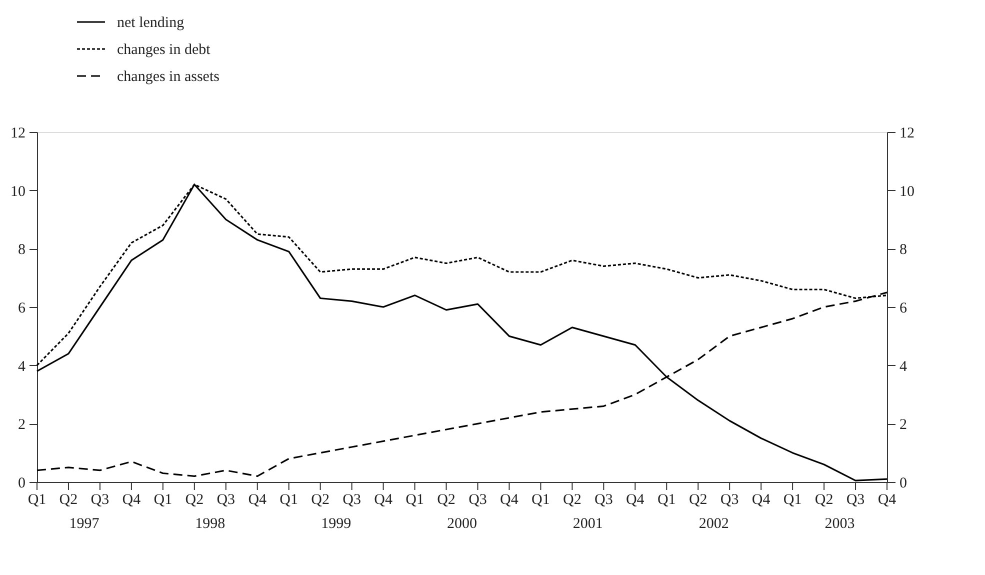  Describe the element at coordinates (22, 250) in the screenshot. I see `y-tick-label: 8` at that location.